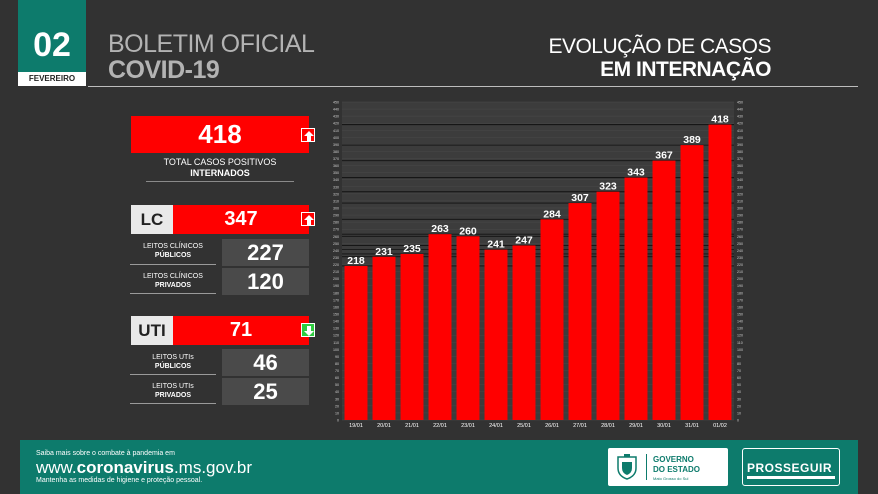  Describe the element at coordinates (740, 322) in the screenshot. I see `y-tick-label-right: 140` at that location.